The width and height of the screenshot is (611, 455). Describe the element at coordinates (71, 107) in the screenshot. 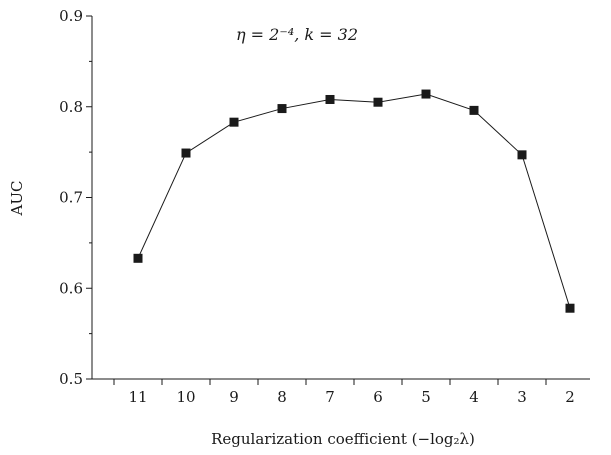

I see `y-tick-label: 0.8` at that location.